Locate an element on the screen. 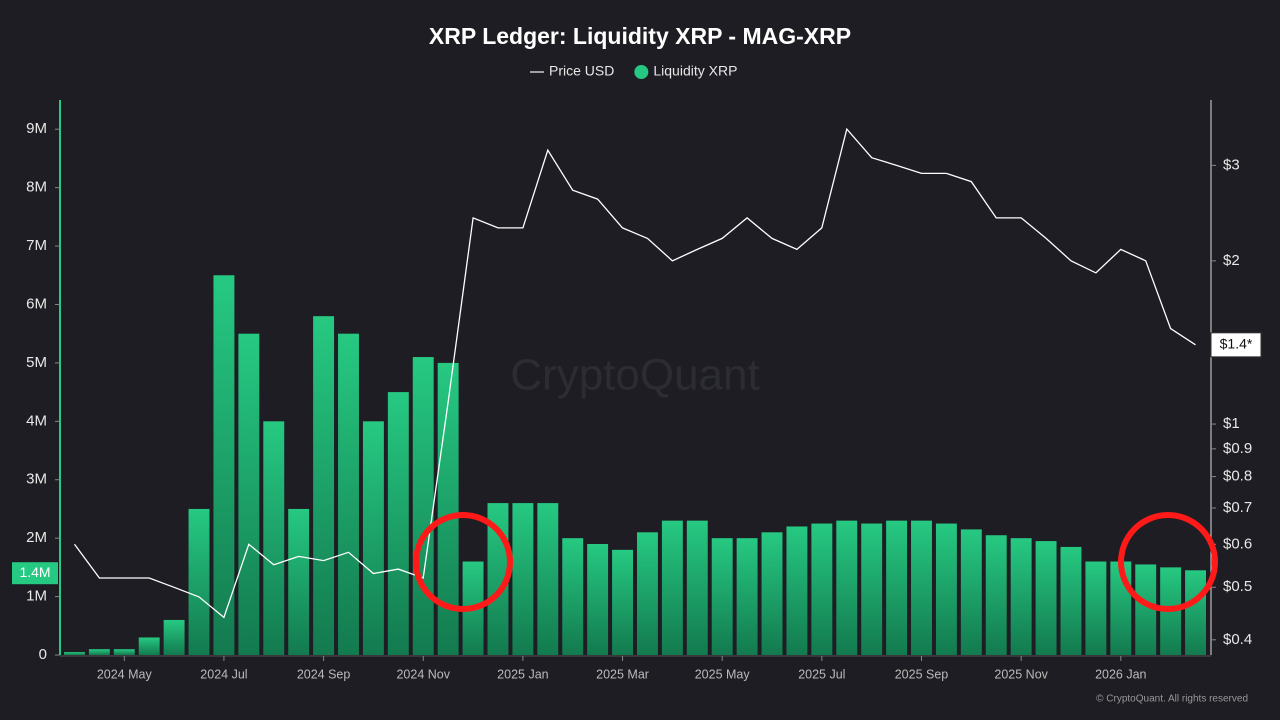  x-tick-label: 2025 Sep is located at coordinates (922, 674).